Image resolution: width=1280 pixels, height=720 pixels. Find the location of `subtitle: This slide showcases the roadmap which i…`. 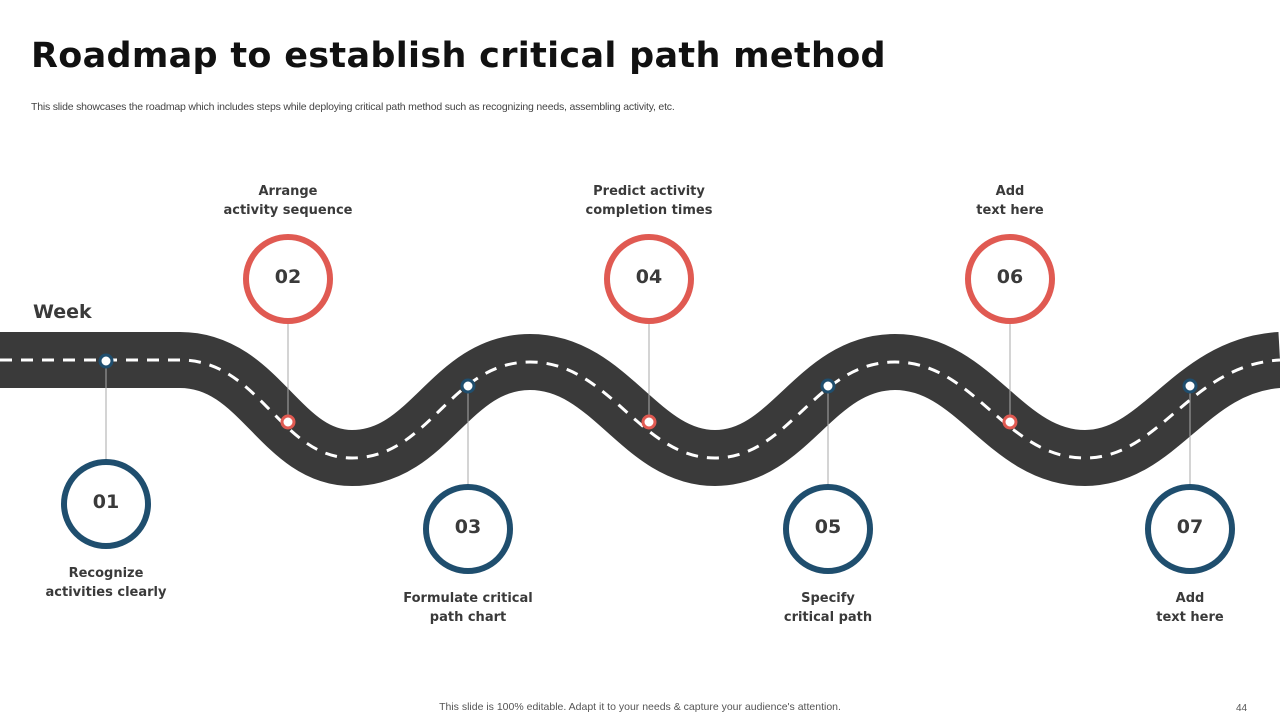

subtitle: This slide showcases the roadmap which i… is located at coordinates (353, 107).